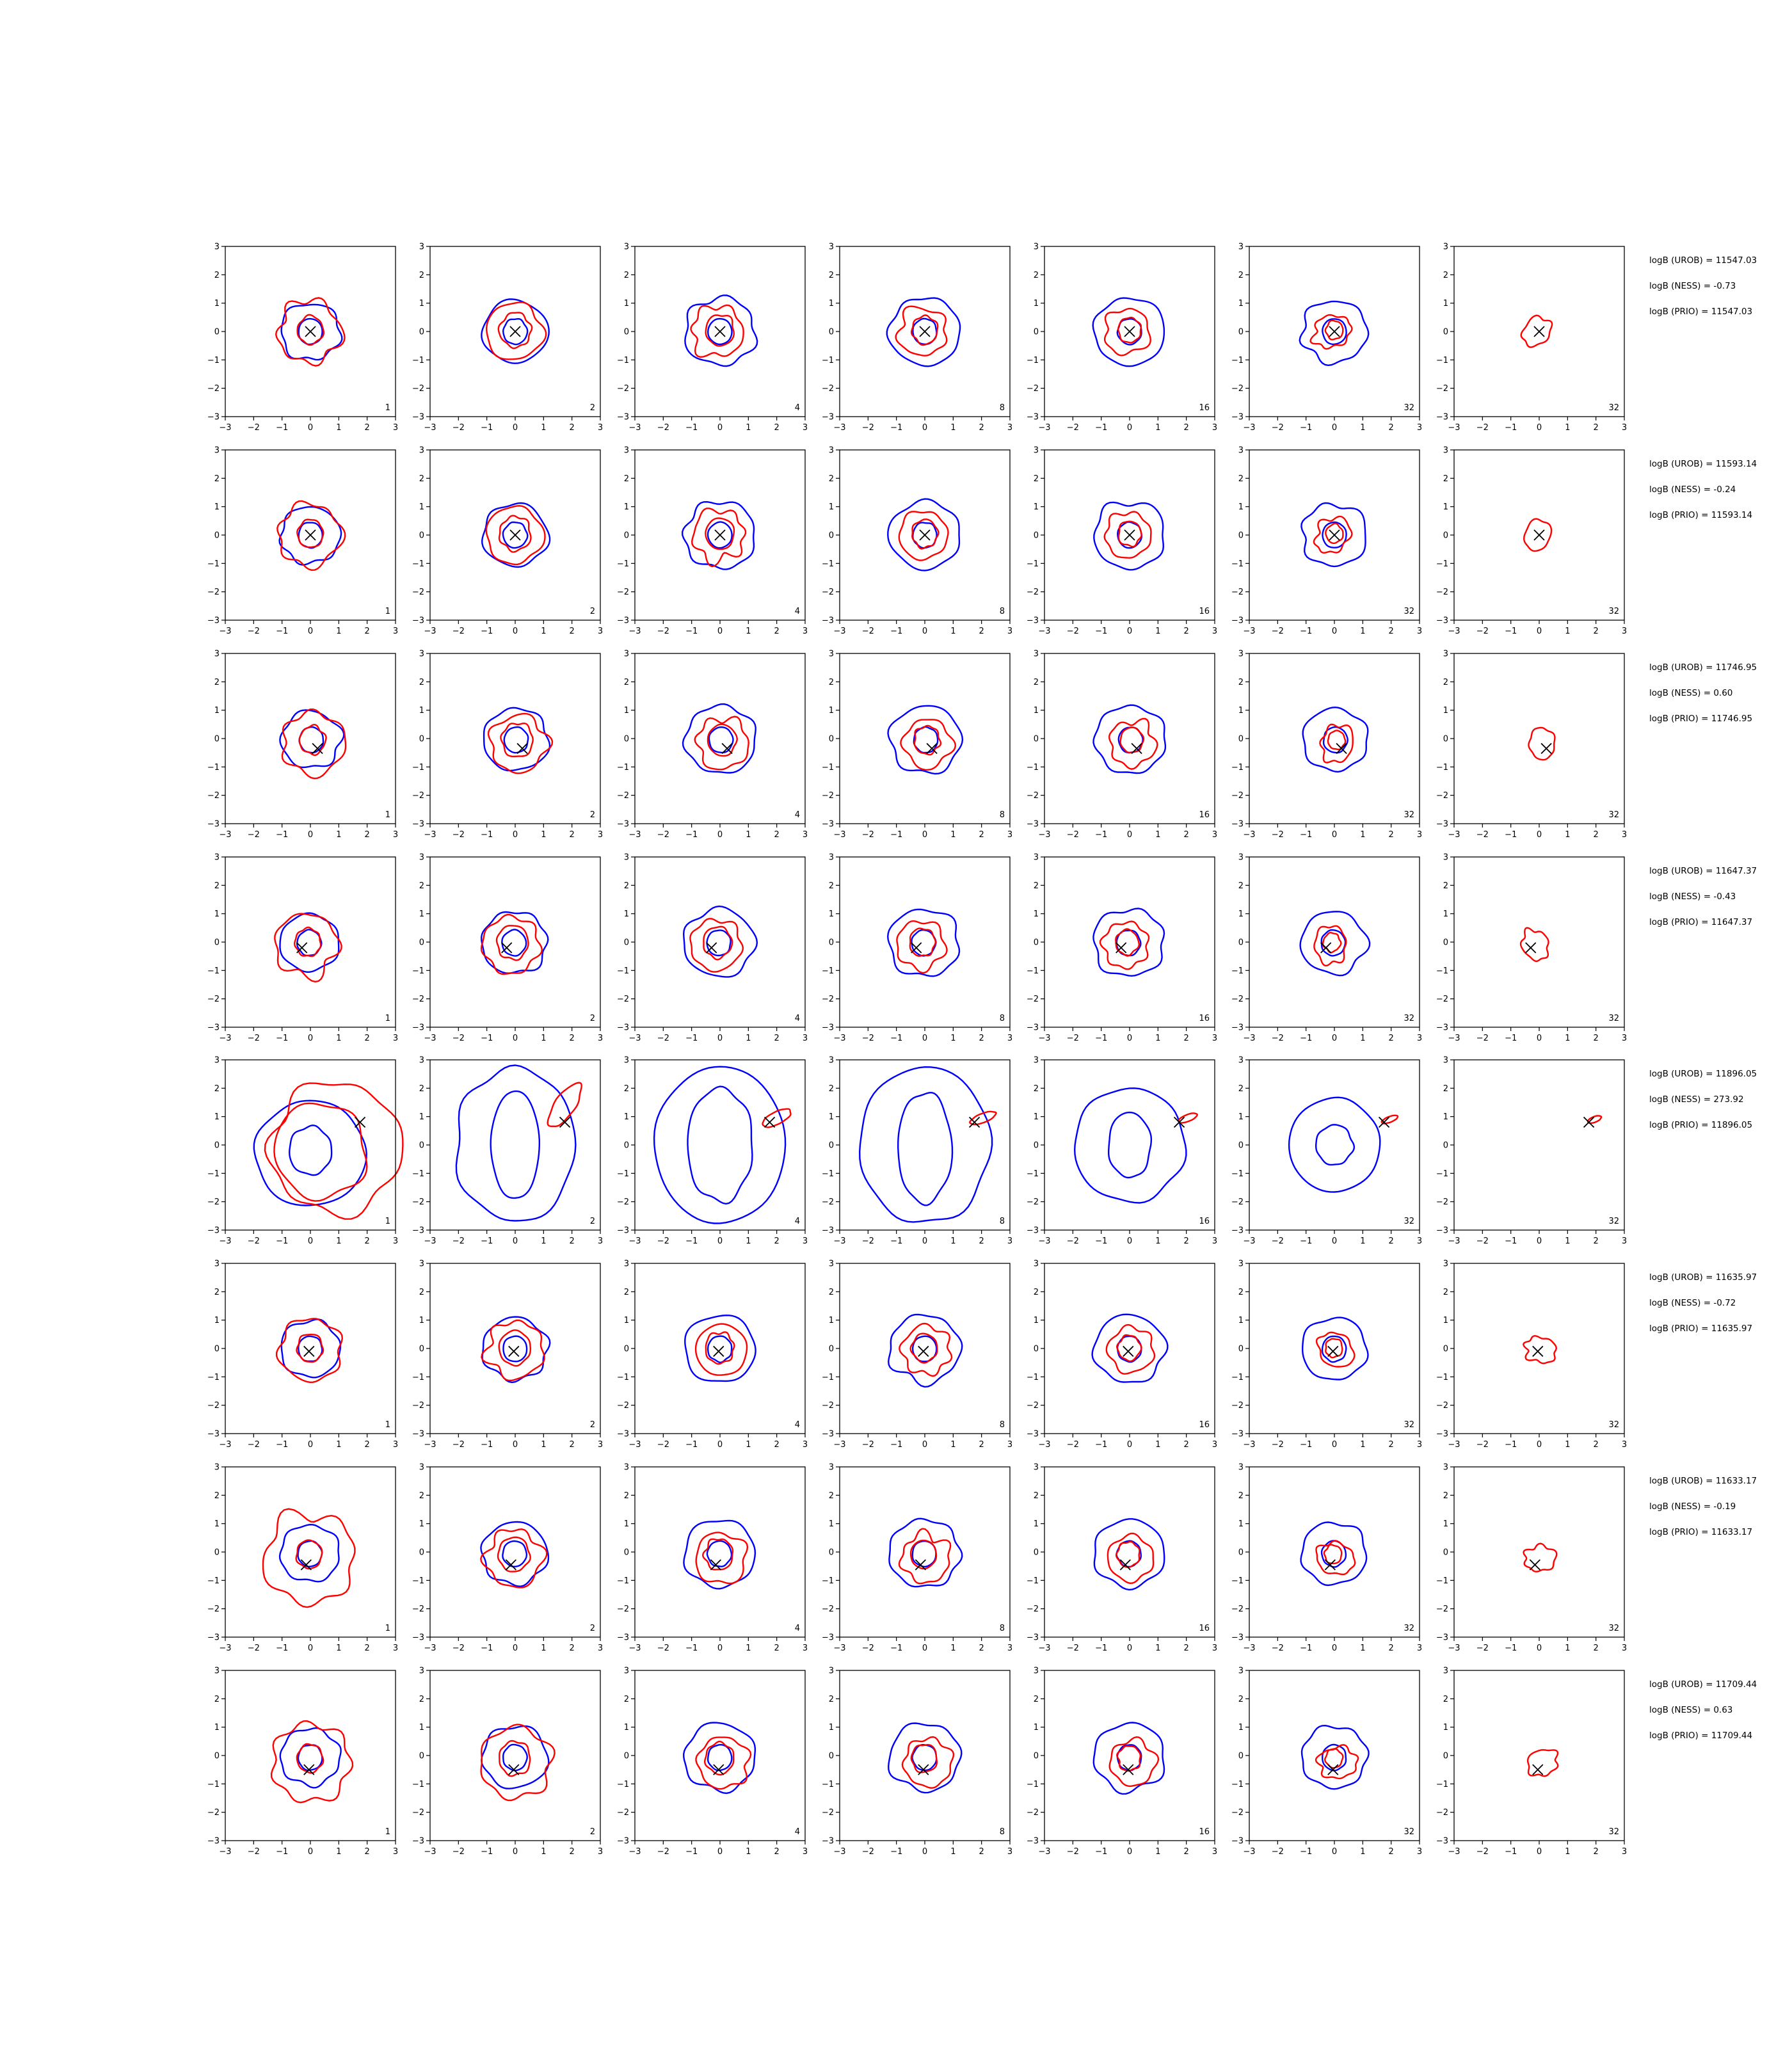  What do you see at coordinates (1700, 515) in the screenshot?
I see `logb-annotation: logB (PRIO) = 11593.14` at bounding box center [1700, 515].